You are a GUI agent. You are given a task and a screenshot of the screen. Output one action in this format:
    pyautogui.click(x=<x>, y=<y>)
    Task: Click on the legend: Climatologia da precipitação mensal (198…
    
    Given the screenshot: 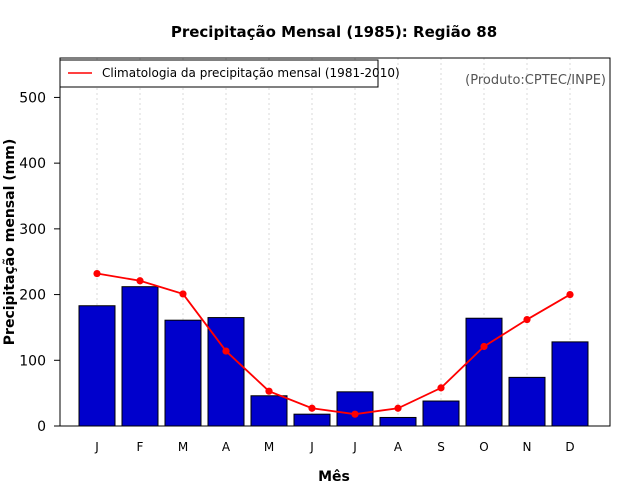 What is the action you would take?
    pyautogui.click(x=229, y=73)
    